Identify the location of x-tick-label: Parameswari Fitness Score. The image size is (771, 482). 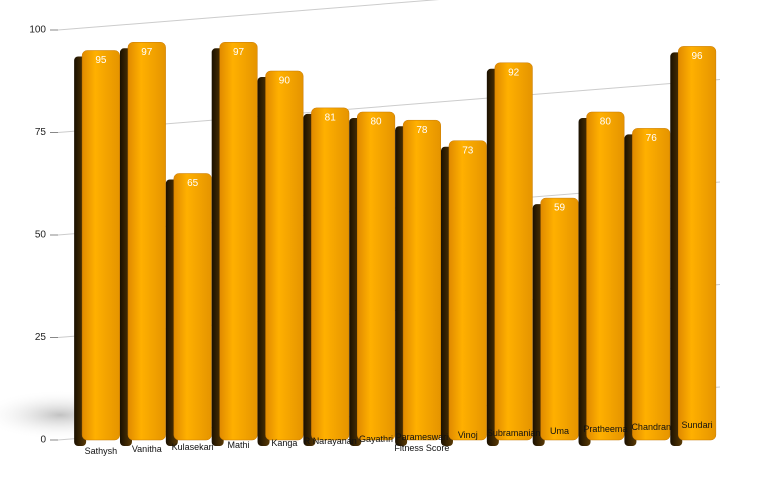
(422, 442).